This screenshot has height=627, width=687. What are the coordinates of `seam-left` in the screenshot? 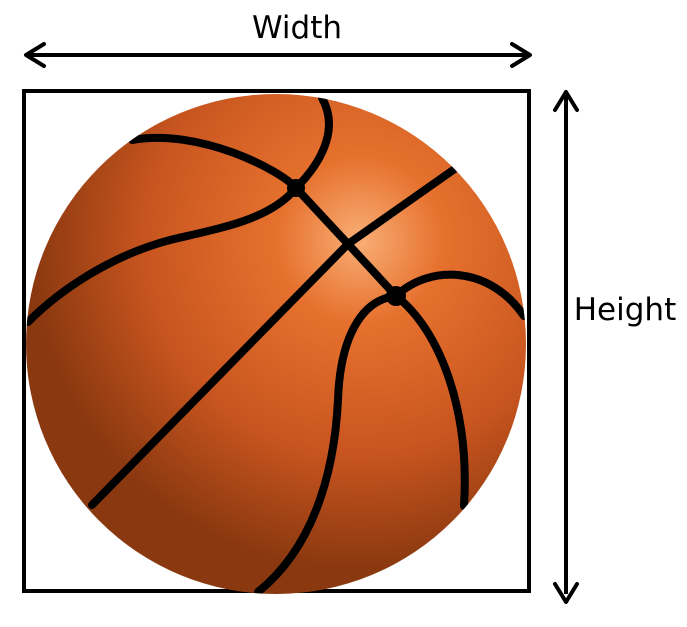 It's located at (163, 255).